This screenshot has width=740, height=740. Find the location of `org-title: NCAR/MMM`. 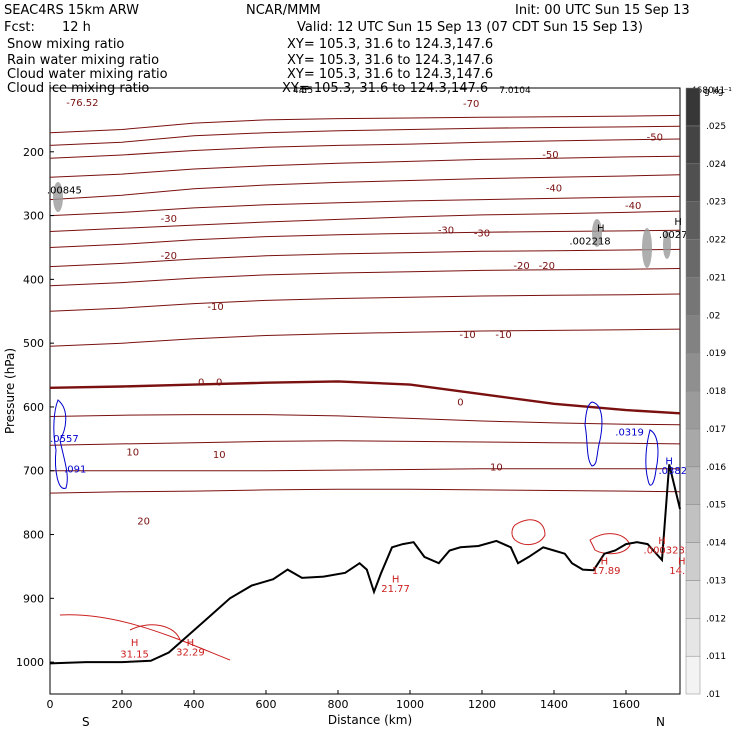

org-title: NCAR/MMM is located at coordinates (283, 10).